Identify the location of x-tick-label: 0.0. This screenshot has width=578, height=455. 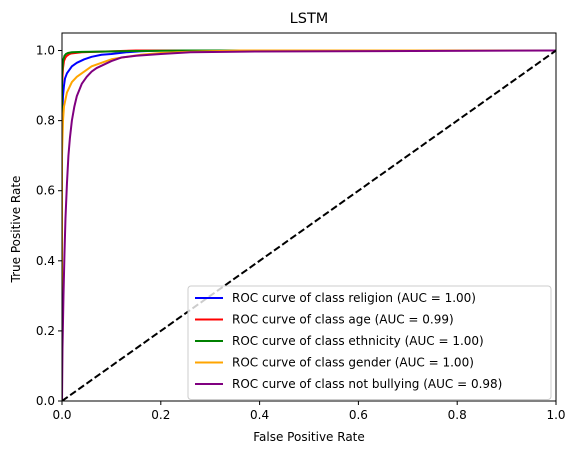
(61, 415).